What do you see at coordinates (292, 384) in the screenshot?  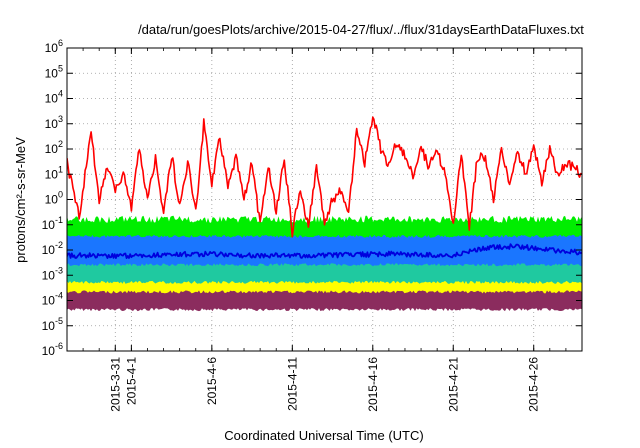 I see `x-tick-label: 2015-4-11` at bounding box center [292, 384].